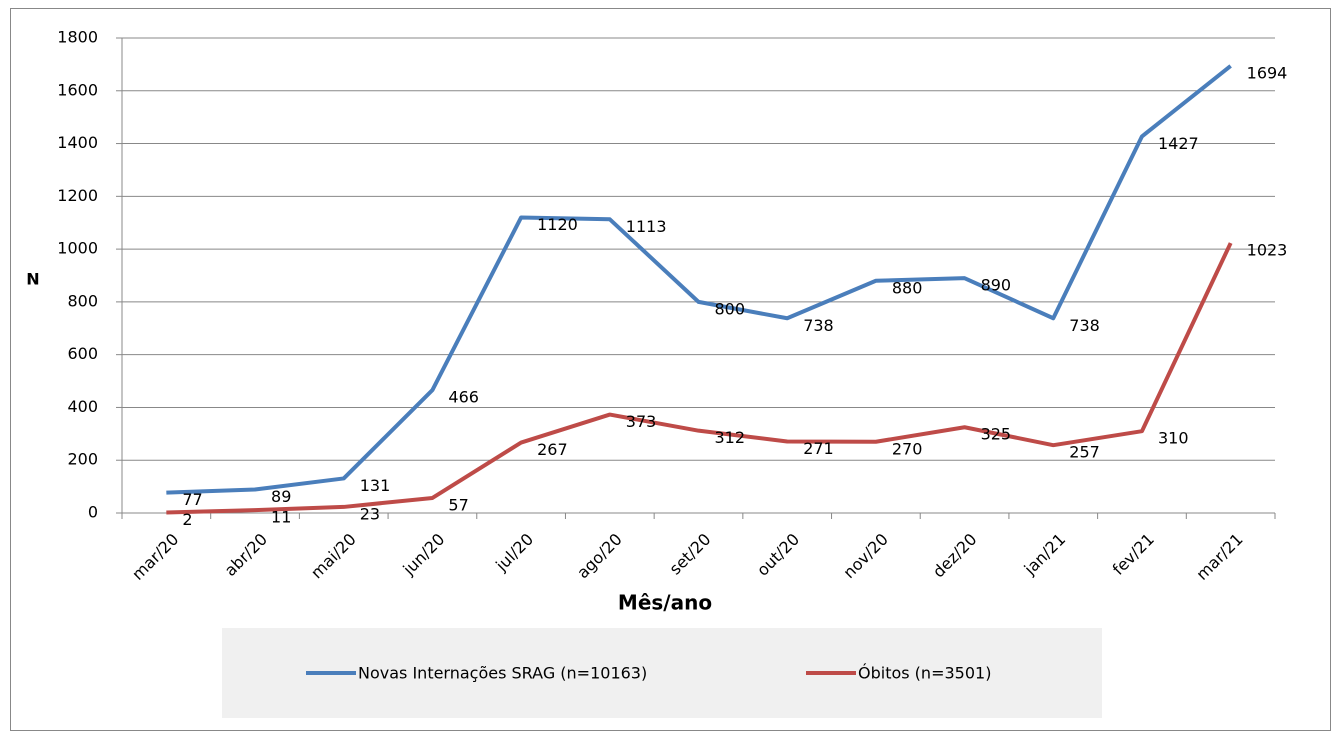 The height and width of the screenshot is (732, 1339). What do you see at coordinates (375, 485) in the screenshot?
I see `data-label: 131` at bounding box center [375, 485].